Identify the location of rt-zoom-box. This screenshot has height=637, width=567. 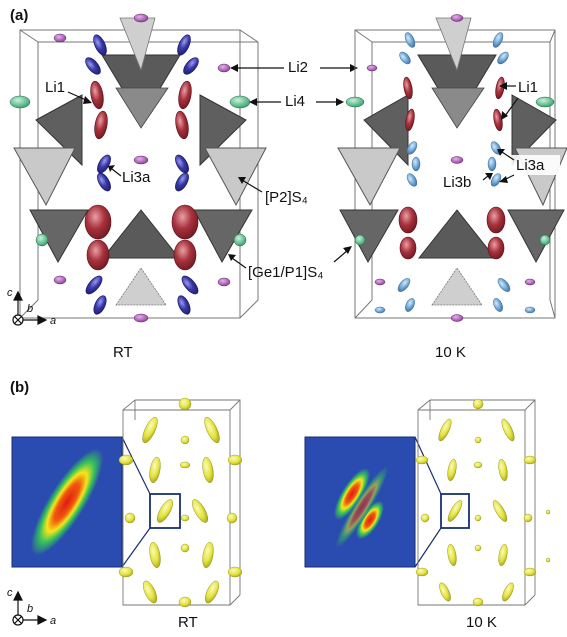
(165, 511).